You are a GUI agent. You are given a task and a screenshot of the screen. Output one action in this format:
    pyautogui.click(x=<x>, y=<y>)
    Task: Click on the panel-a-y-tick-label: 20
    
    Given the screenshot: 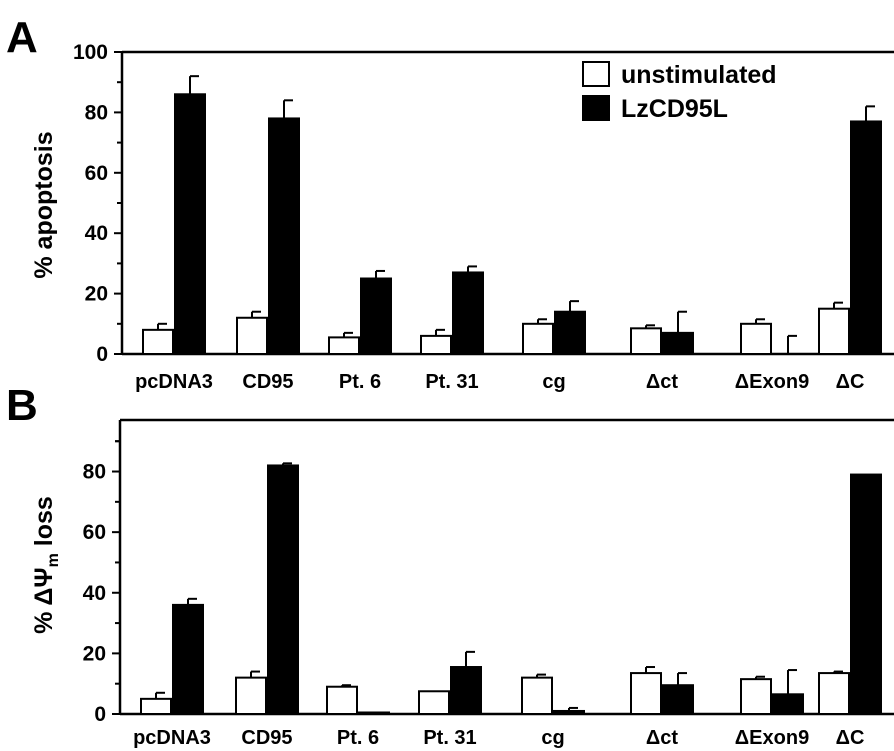 What is the action you would take?
    pyautogui.click(x=96, y=294)
    